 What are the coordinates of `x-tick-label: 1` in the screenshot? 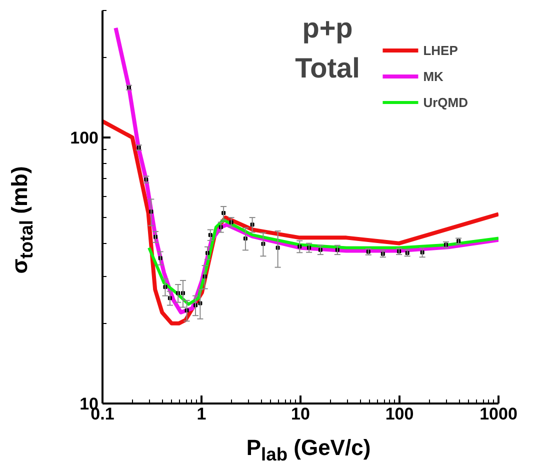 It's located at (201, 414).